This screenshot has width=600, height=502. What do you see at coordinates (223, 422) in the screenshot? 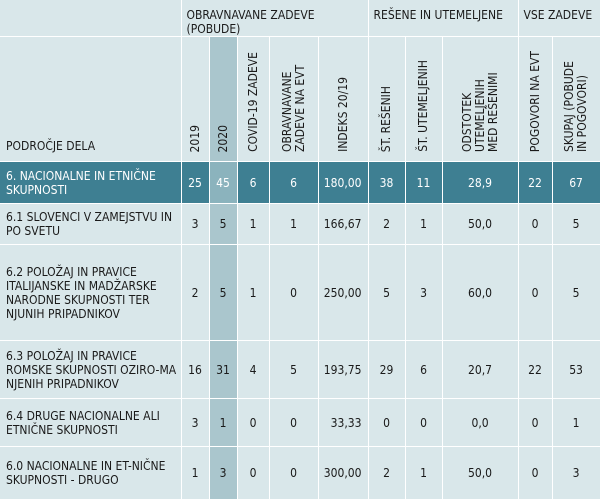
I see `cell-2020: 1` at bounding box center [223, 422].